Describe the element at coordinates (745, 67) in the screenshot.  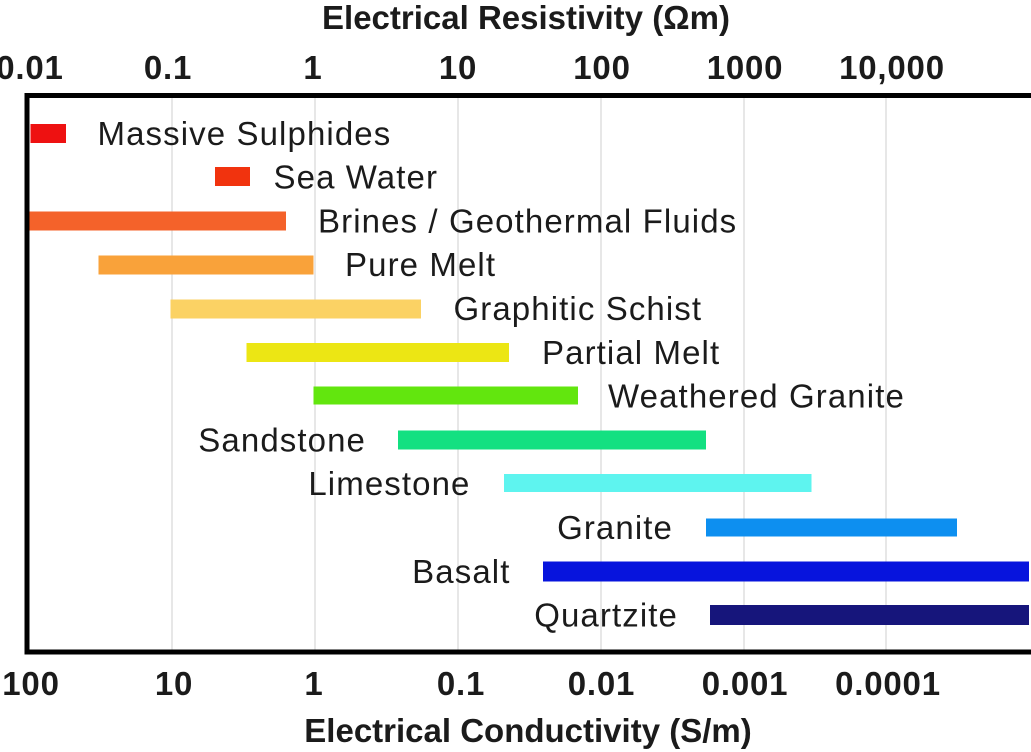
I see `svg-text: 1000` at that location.